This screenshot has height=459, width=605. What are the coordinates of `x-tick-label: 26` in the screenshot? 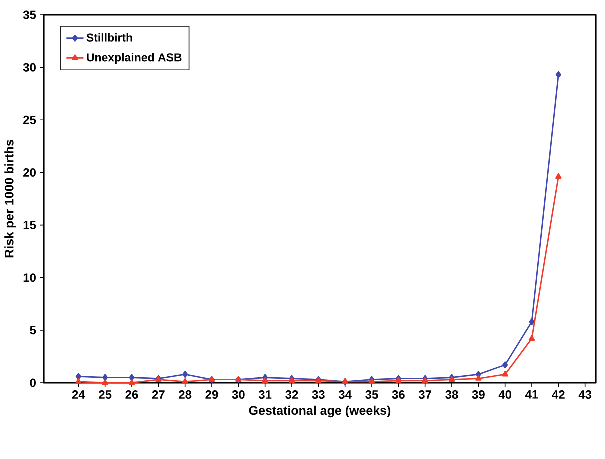 It's located at (132, 395).